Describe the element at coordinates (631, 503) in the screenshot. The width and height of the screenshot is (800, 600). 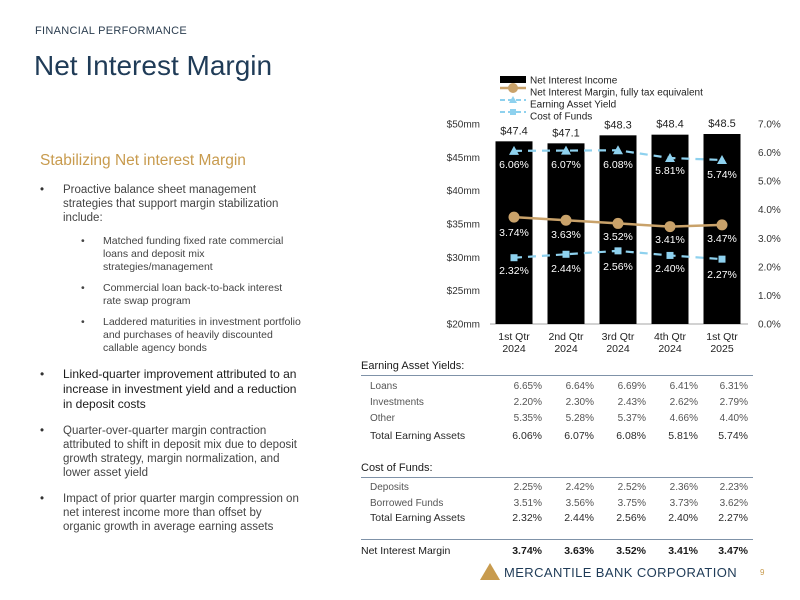
I see `row-value: 3.75%` at that location.